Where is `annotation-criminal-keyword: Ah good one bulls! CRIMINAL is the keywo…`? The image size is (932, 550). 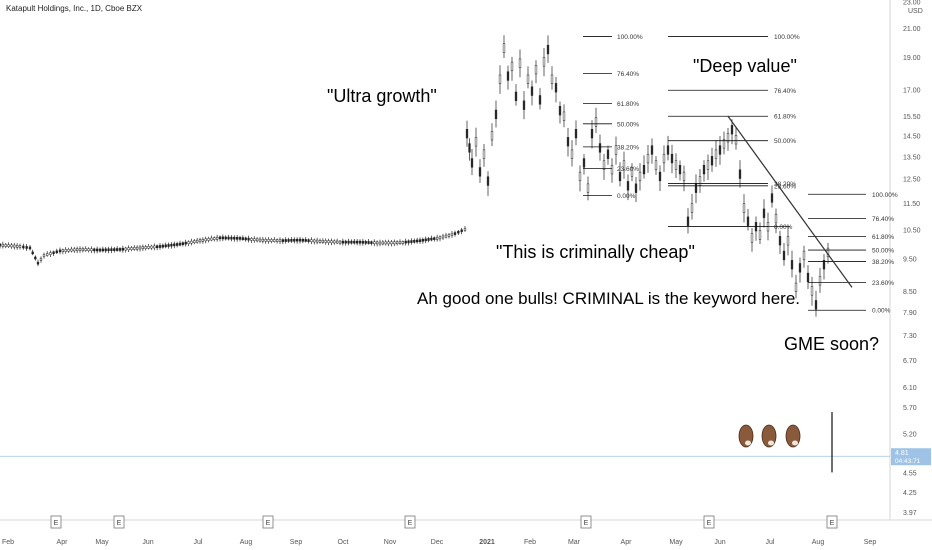
annotation-criminal-keyword: Ah good one bulls! CRIMINAL is the keywo… is located at coordinates (609, 298).